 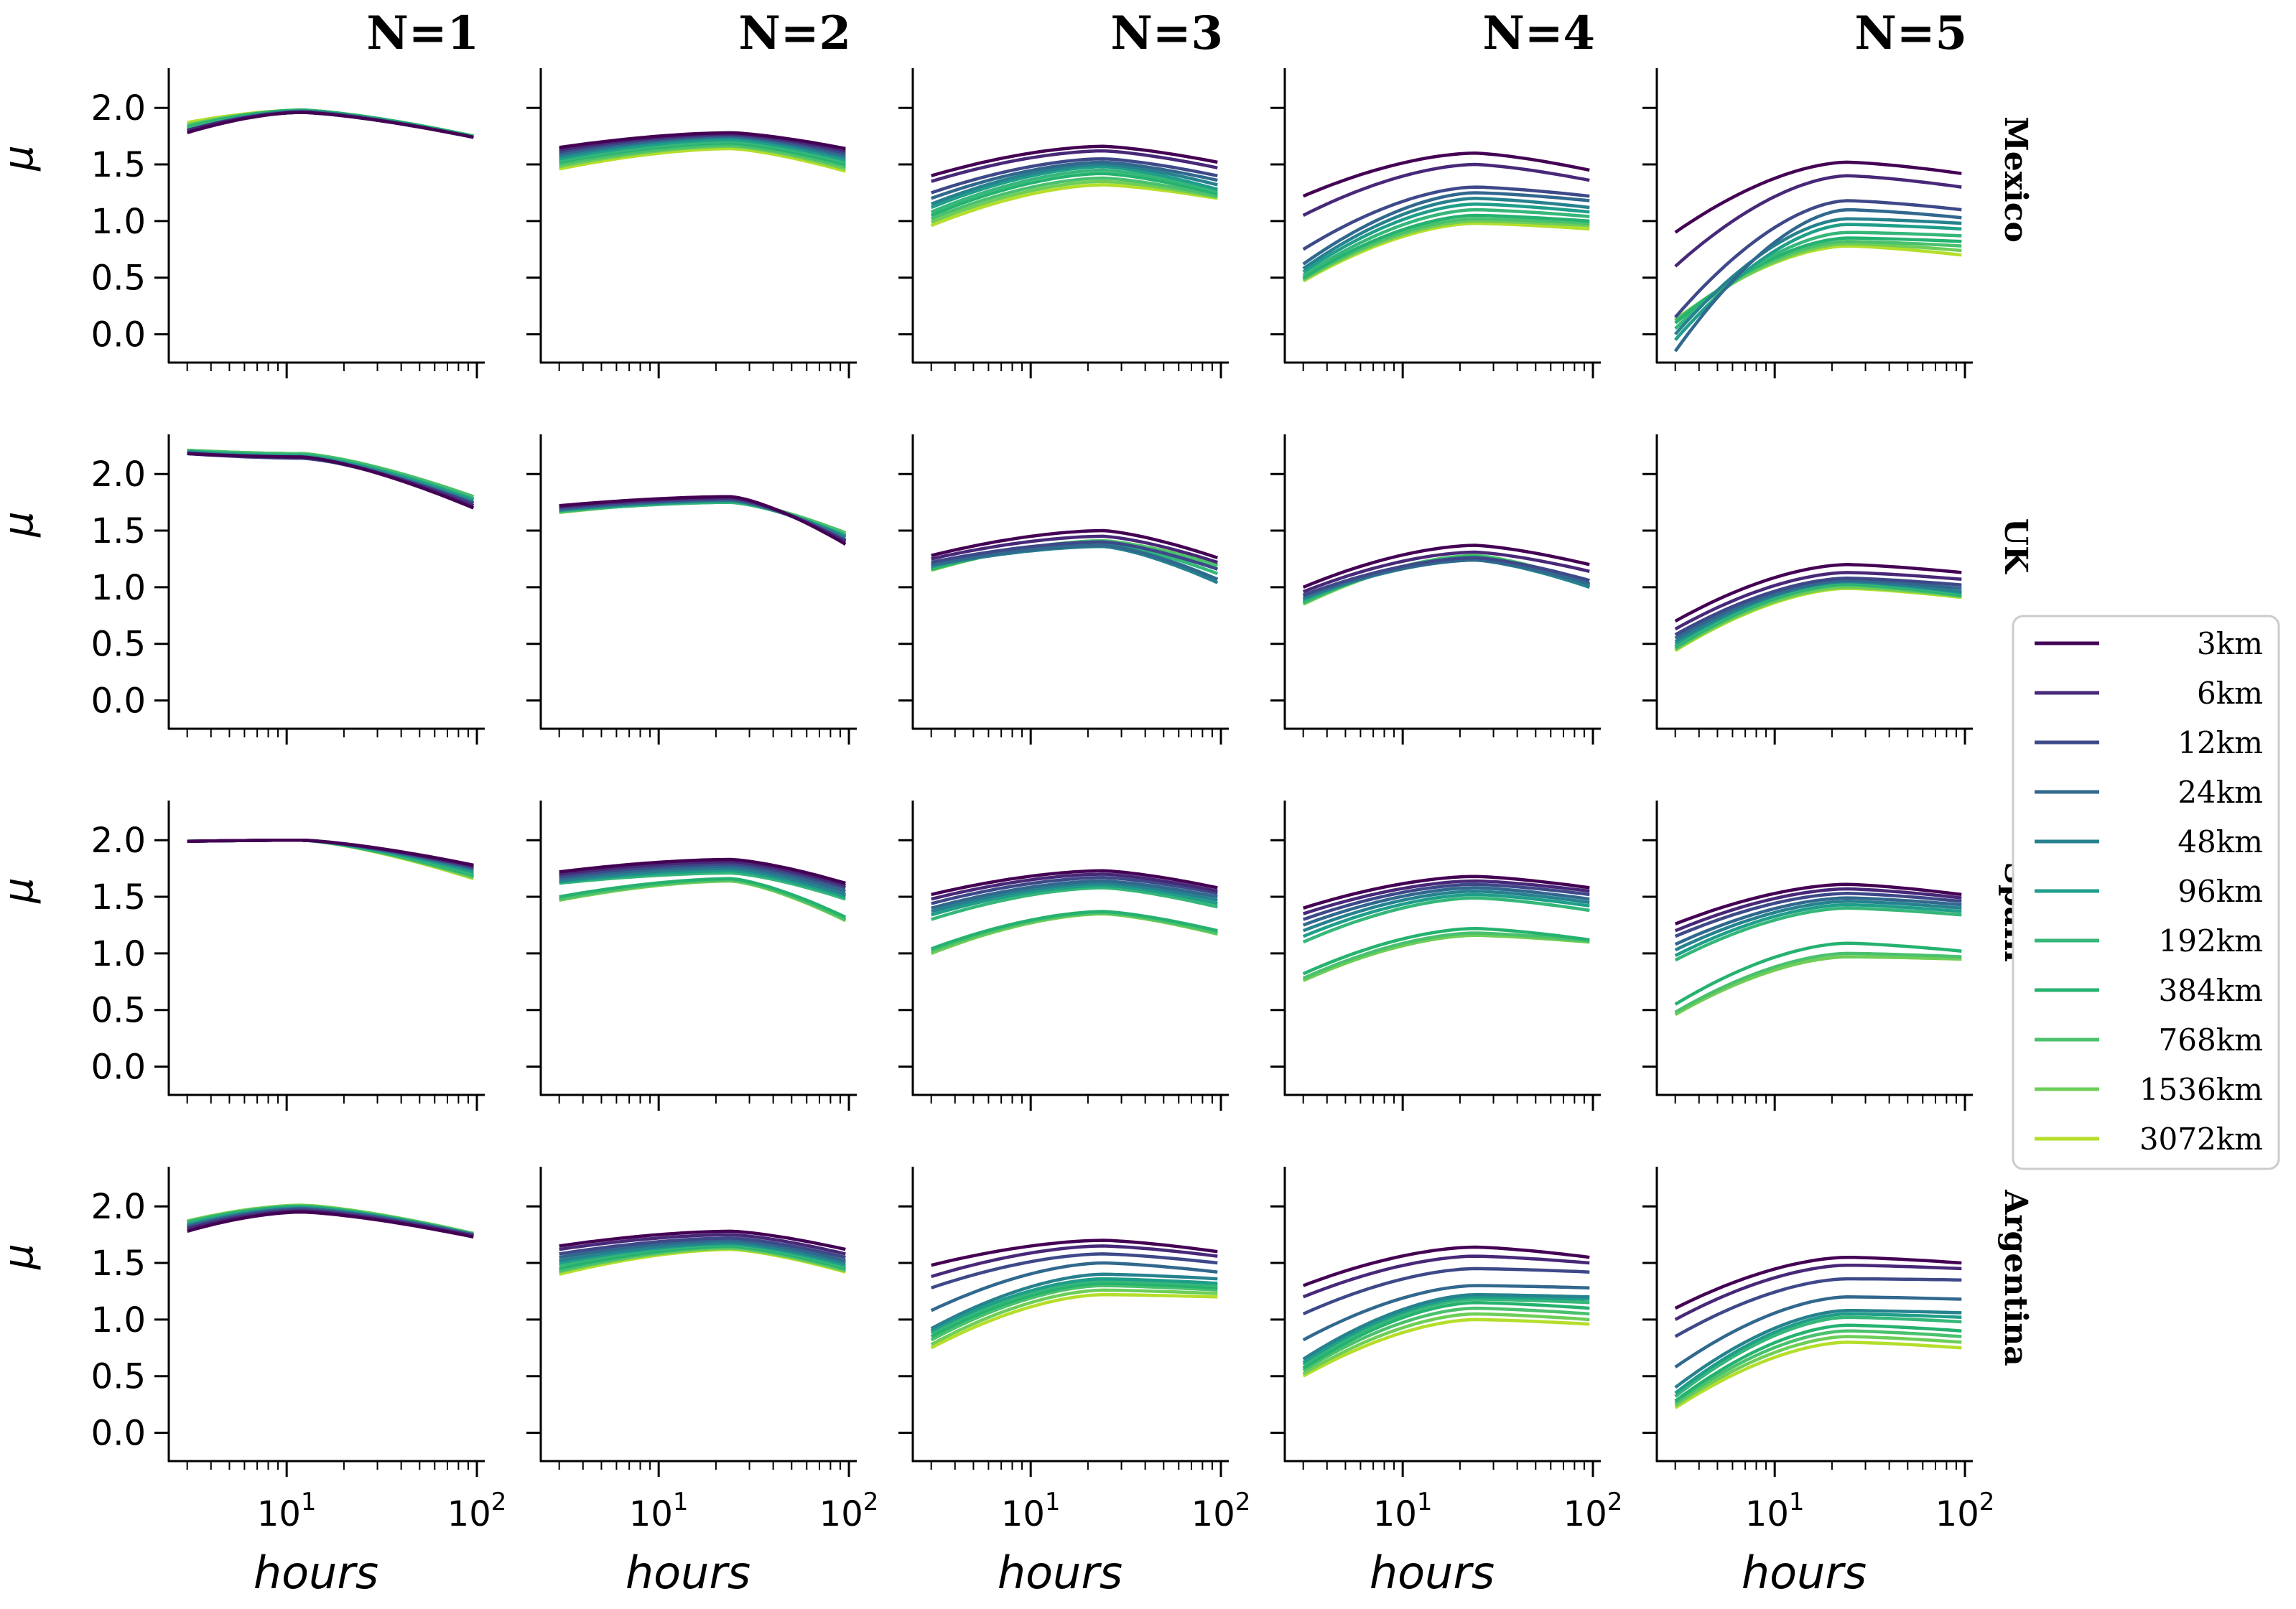 What do you see at coordinates (1538, 33) in the screenshot?
I see `column-title: N=4` at bounding box center [1538, 33].